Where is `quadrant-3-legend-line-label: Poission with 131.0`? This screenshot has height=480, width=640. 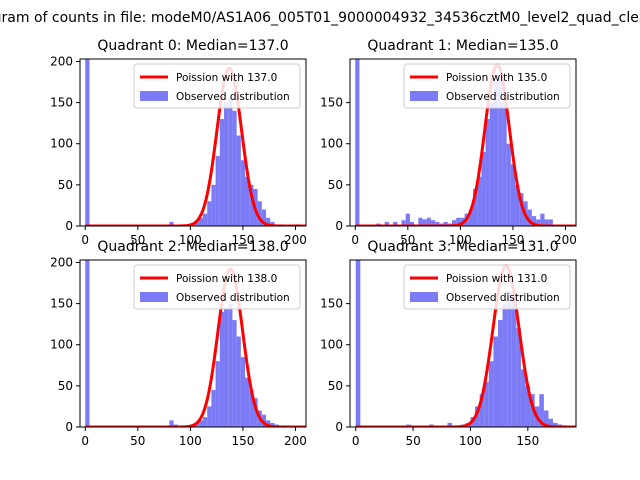
quadrant-3-legend-line-label: Poission with 131.0 is located at coordinates (496, 279).